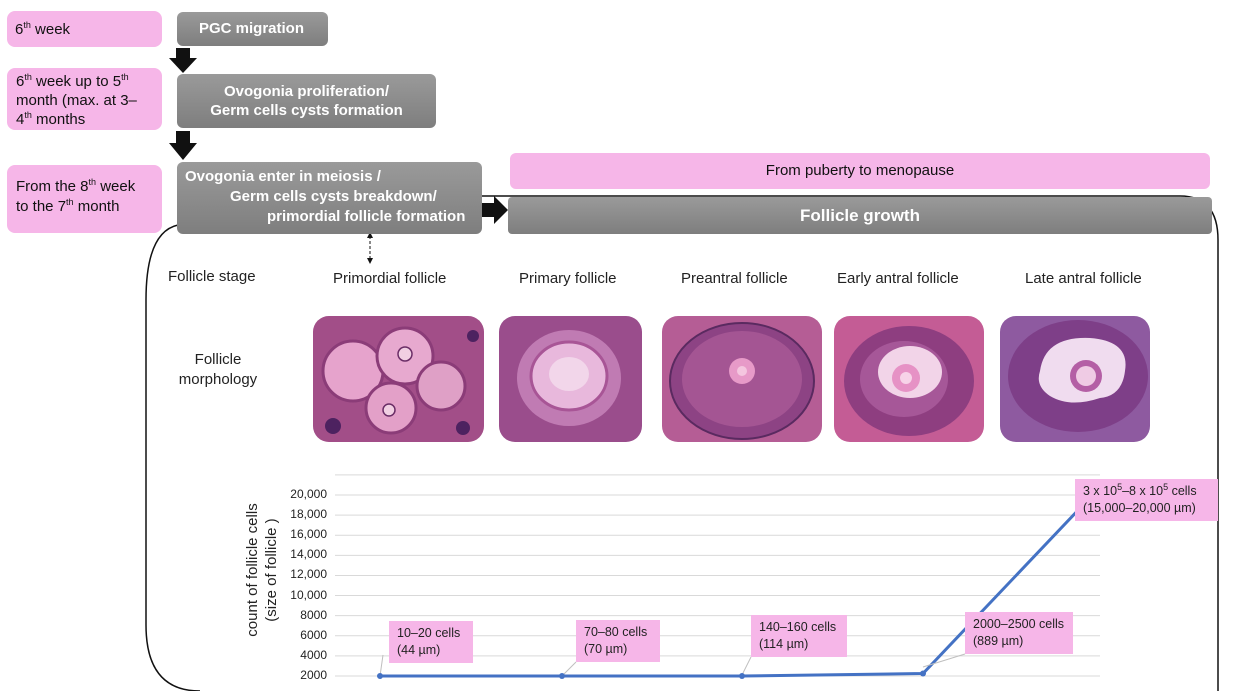  What do you see at coordinates (1075, 379) in the screenshot?
I see `late-antral-follicle-image` at bounding box center [1075, 379].